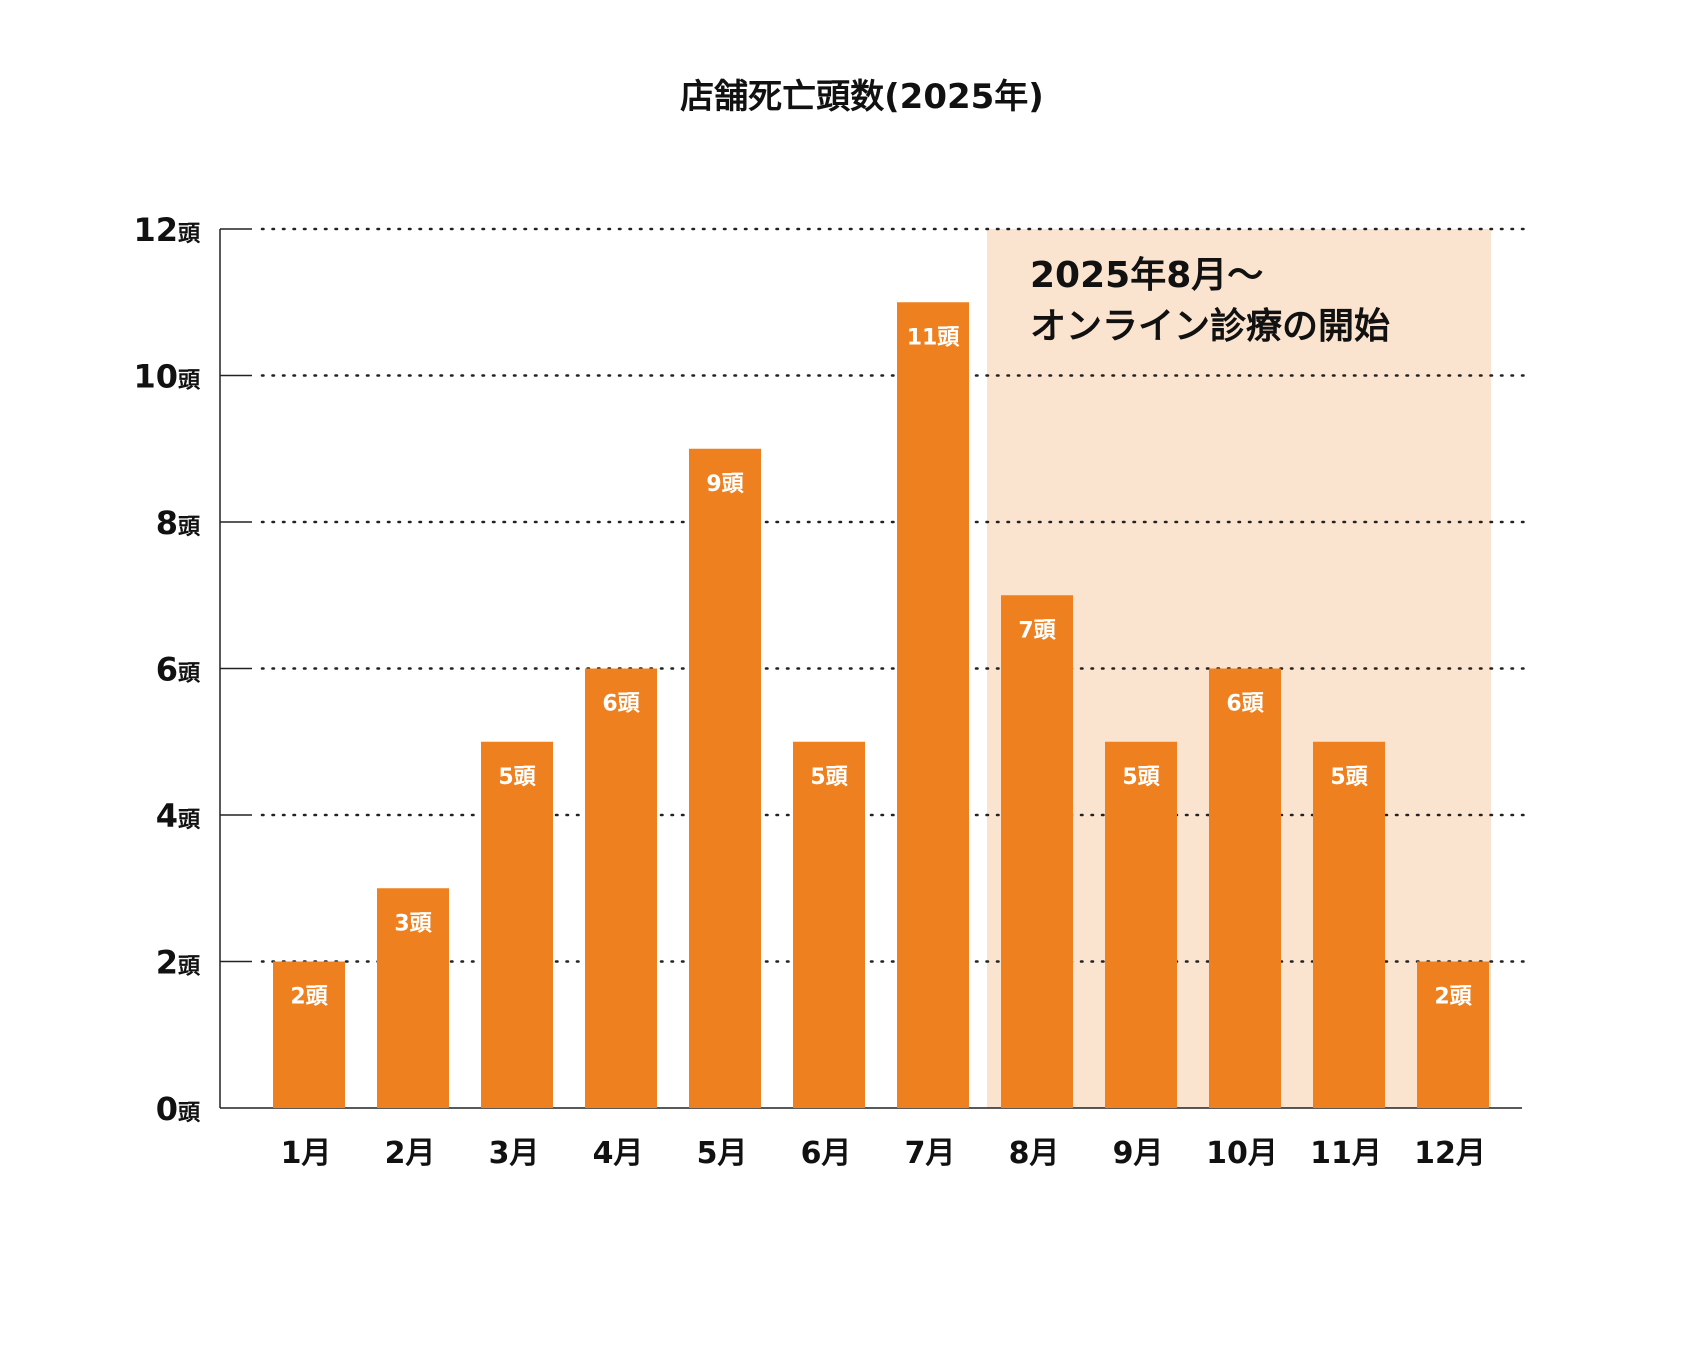 The width and height of the screenshot is (1708, 1350). What do you see at coordinates (1453, 1034) in the screenshot?
I see `bar-12月` at bounding box center [1453, 1034].